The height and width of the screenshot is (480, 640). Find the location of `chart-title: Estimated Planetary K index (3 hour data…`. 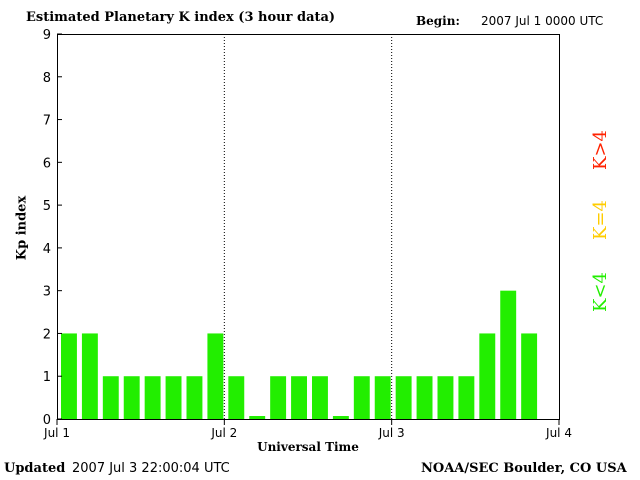

chart-title: Estimated Planetary K index (3 hour data… is located at coordinates (181, 17).